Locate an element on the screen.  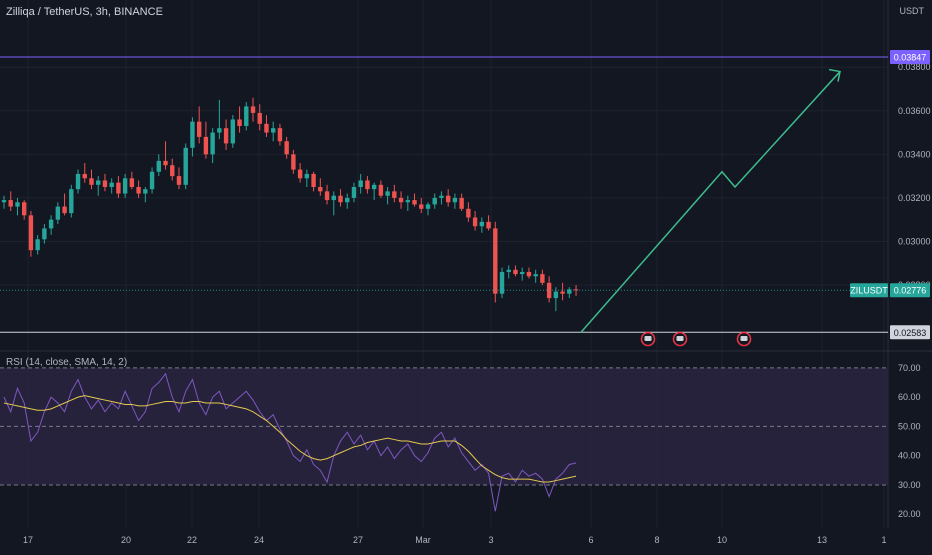
rsi-tick-label: 20.00 is located at coordinates (909, 514).